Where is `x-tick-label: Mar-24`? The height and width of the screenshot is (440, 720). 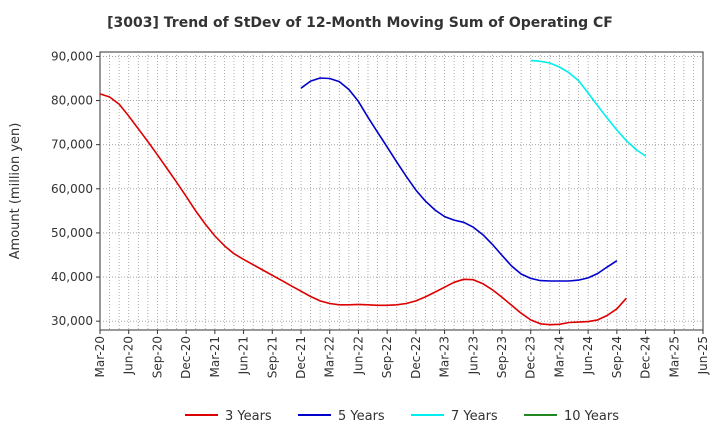
x-tick-label: Mar-24 is located at coordinates (559, 356).